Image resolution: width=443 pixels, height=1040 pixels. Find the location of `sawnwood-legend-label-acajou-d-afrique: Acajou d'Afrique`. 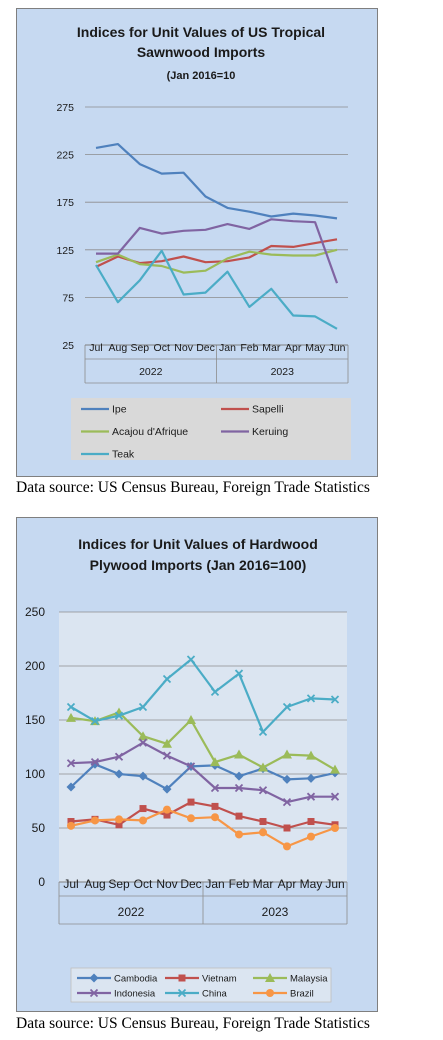

sawnwood-legend-label-acajou-d-afrique: Acajou d'Afrique is located at coordinates (150, 432).